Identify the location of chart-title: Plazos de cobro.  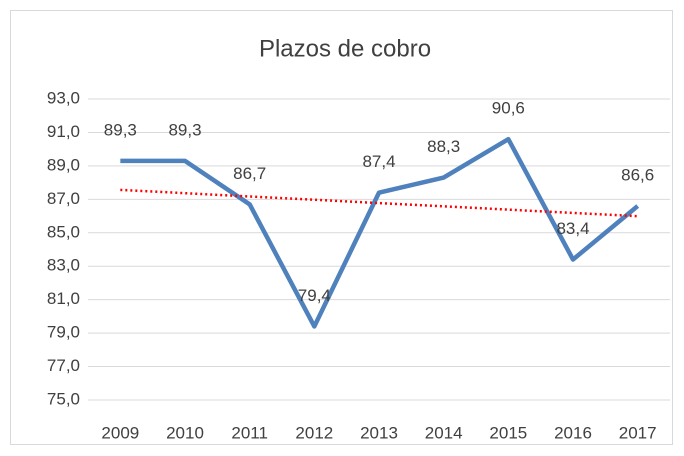
(345, 48).